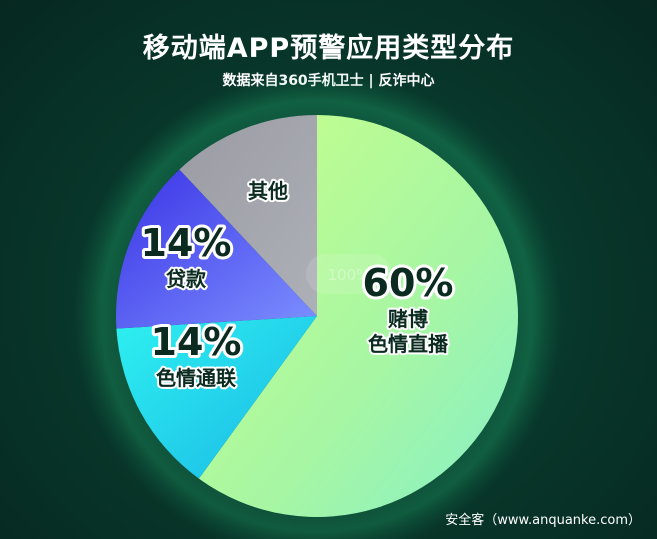  I want to click on footer-credit: 安全客（www.anquanke.com）, so click(543, 520).